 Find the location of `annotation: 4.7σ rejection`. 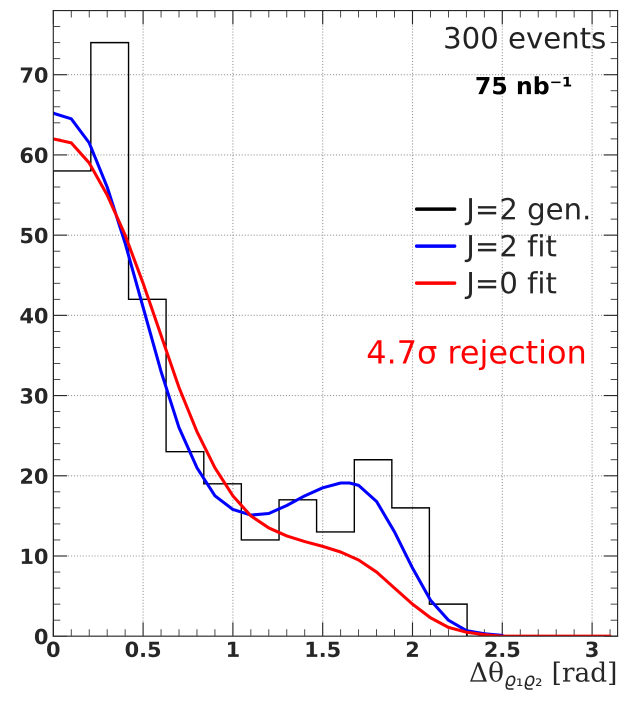

annotation: 4.7σ rejection is located at coordinates (476, 354).